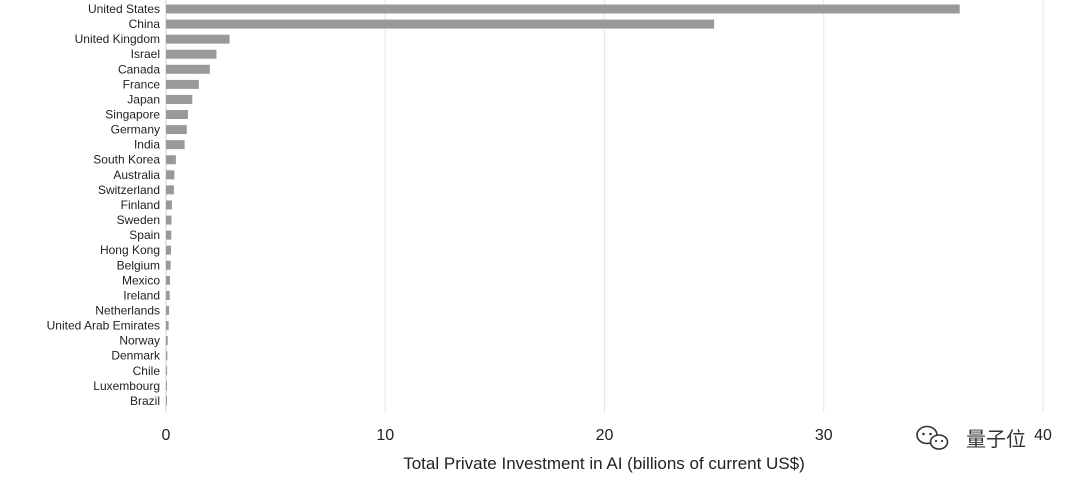  I want to click on category-label: Singapore, so click(132, 115).